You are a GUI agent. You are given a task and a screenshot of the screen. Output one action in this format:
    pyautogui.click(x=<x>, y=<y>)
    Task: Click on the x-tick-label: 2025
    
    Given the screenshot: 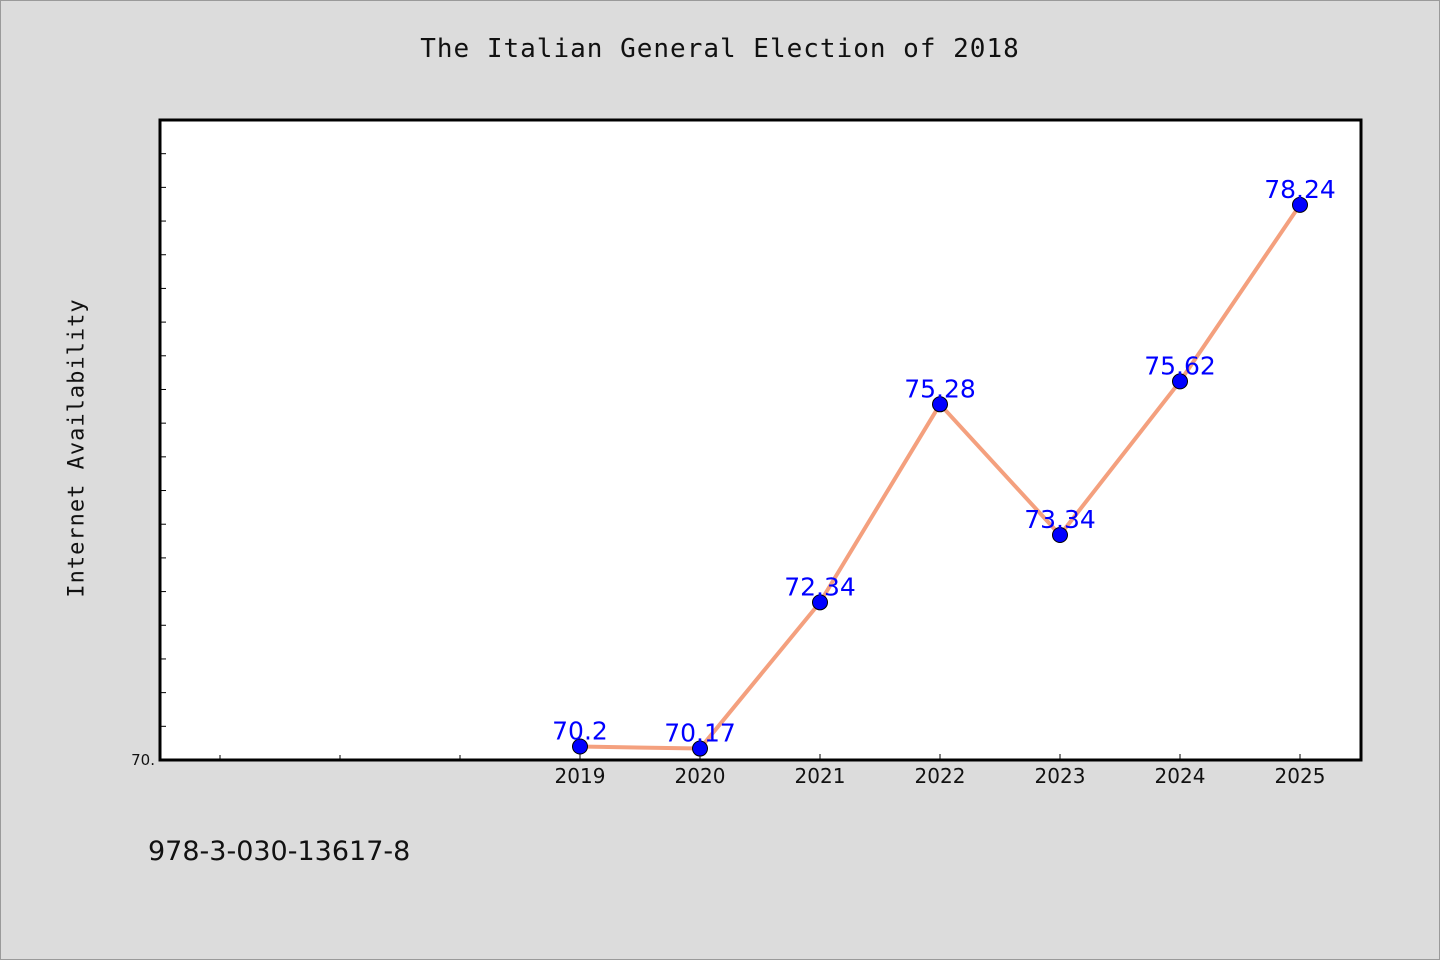 What is the action you would take?
    pyautogui.click(x=1300, y=776)
    